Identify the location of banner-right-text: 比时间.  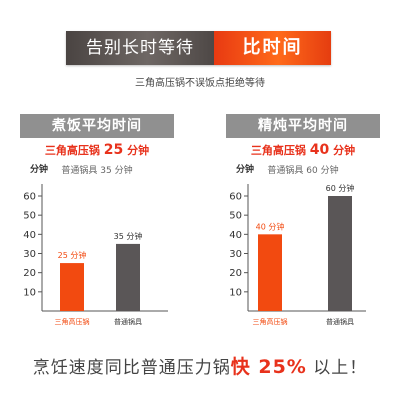
(272, 48).